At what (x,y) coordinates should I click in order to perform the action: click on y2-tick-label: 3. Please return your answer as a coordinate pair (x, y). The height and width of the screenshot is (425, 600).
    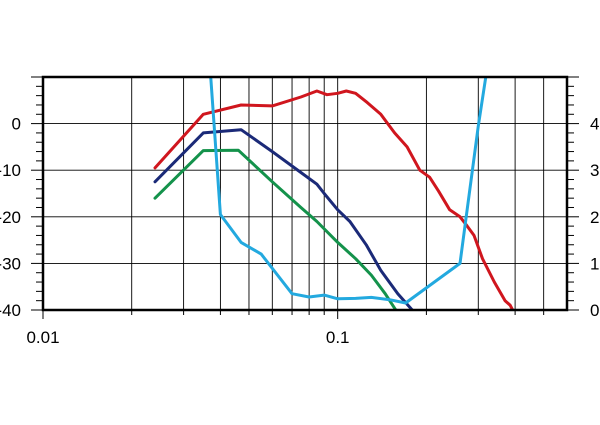
    Looking at the image, I should click on (594, 170).